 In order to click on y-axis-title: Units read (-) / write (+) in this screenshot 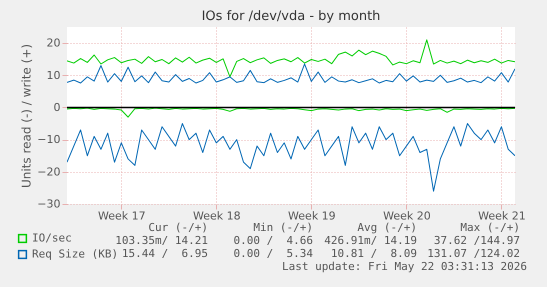, I will do `click(26, 116)`.